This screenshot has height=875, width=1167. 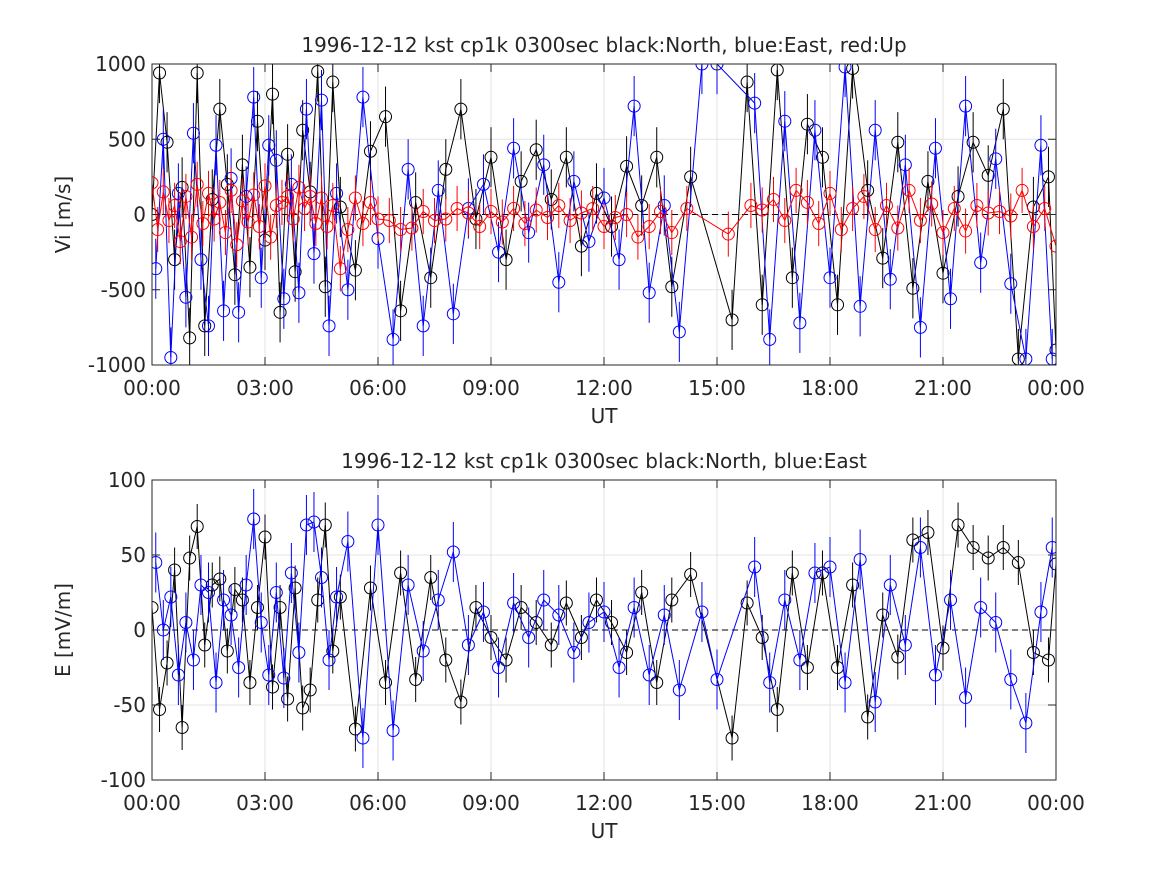 I want to click on efield-x-tick-label: 06:00, so click(x=378, y=803).